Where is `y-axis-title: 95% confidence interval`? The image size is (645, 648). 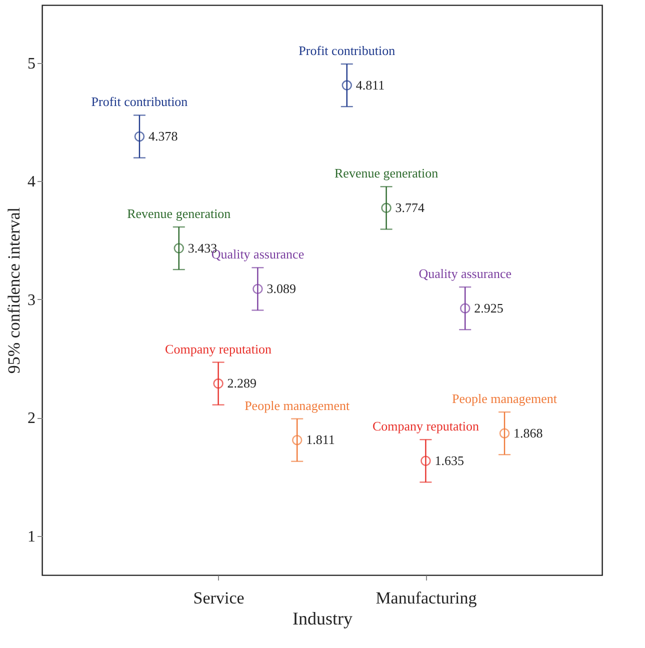 y-axis-title: 95% confidence interval is located at coordinates (14, 290).